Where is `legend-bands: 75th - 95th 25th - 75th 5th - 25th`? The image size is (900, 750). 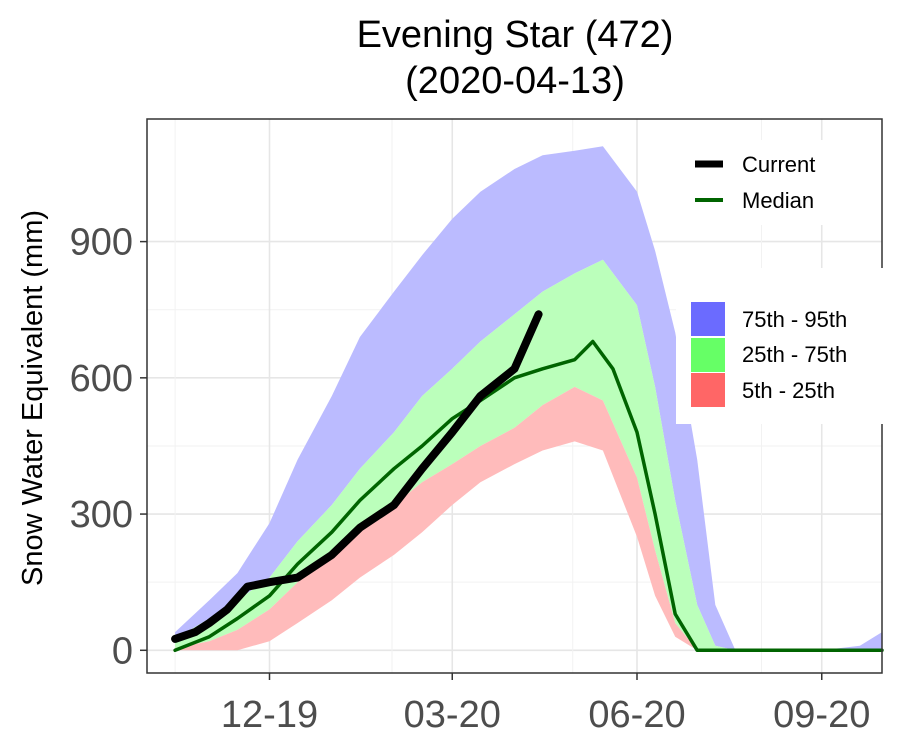 legend-bands: 75th - 95th 25th - 75th 5th - 25th is located at coordinates (781, 346).